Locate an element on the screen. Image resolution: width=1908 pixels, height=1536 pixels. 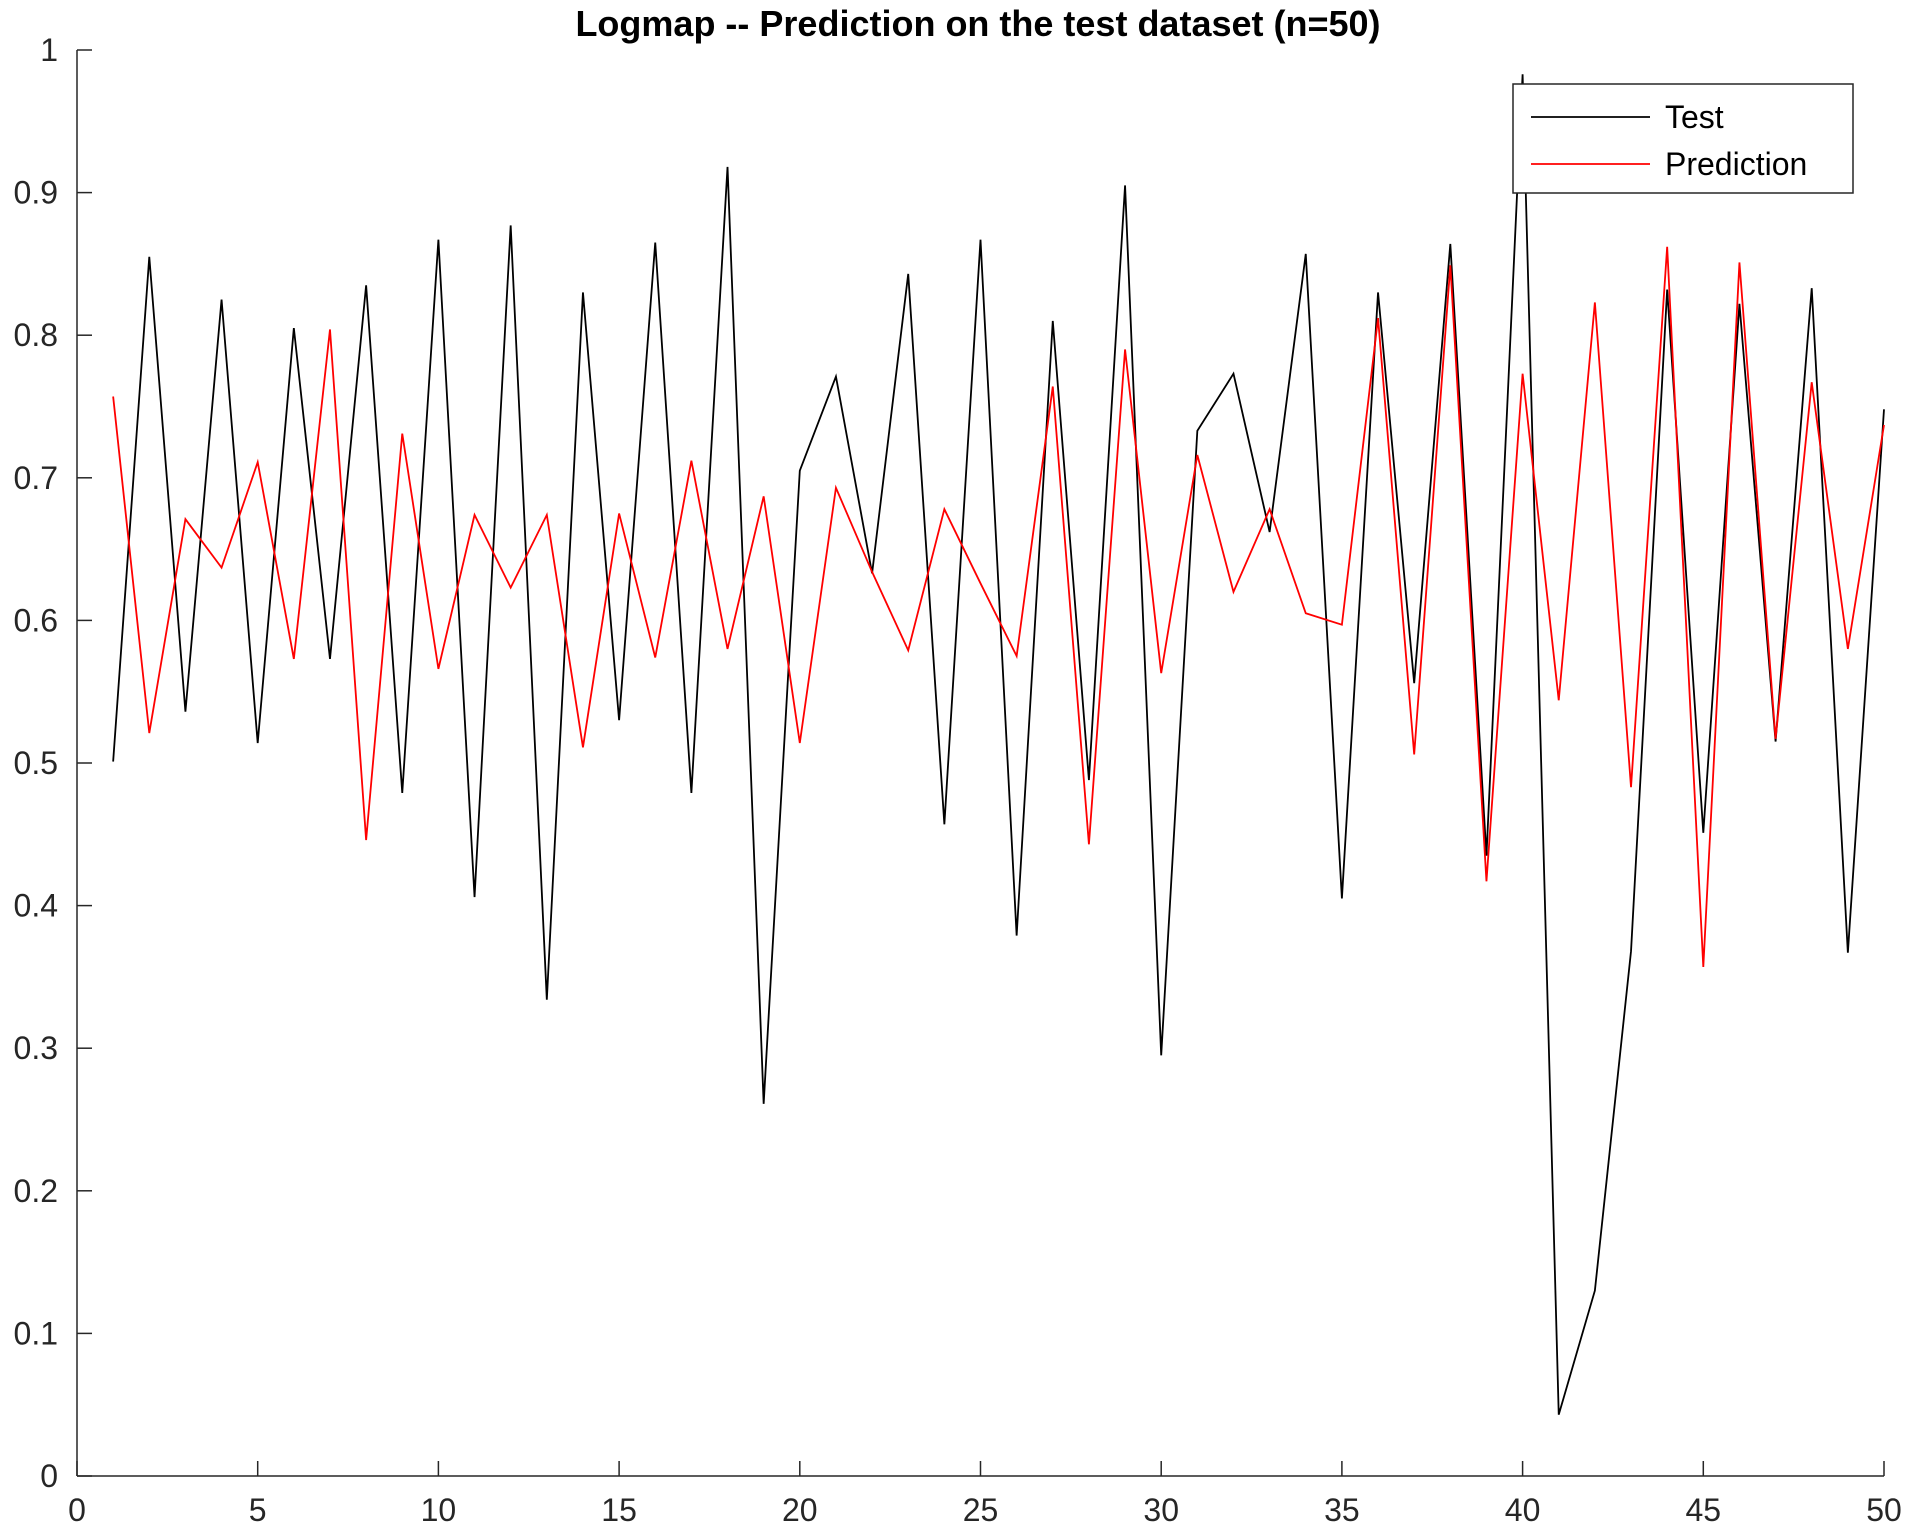
y-tick-label: 1 is located at coordinates (49, 50).